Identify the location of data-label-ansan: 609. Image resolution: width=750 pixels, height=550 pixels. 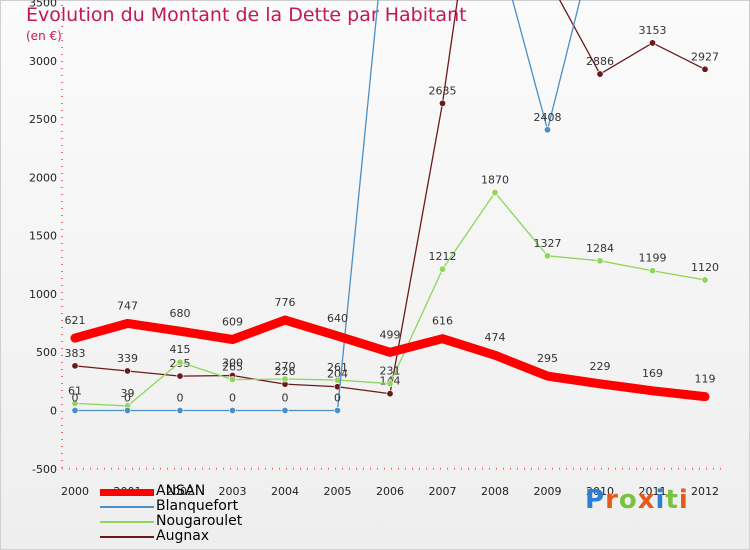
(232, 322).